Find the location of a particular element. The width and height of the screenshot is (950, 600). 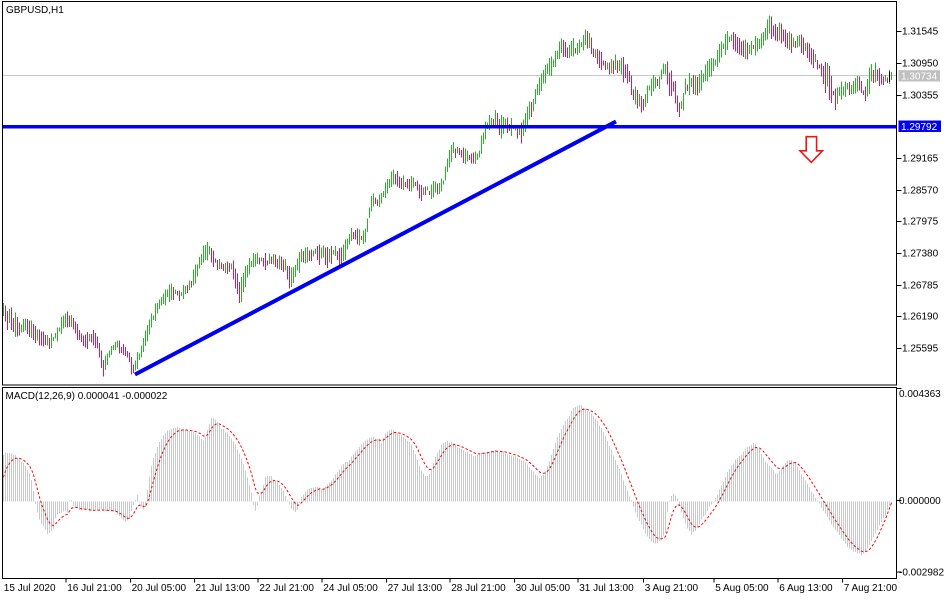

svg-text: 1.26190 is located at coordinates (920, 317).